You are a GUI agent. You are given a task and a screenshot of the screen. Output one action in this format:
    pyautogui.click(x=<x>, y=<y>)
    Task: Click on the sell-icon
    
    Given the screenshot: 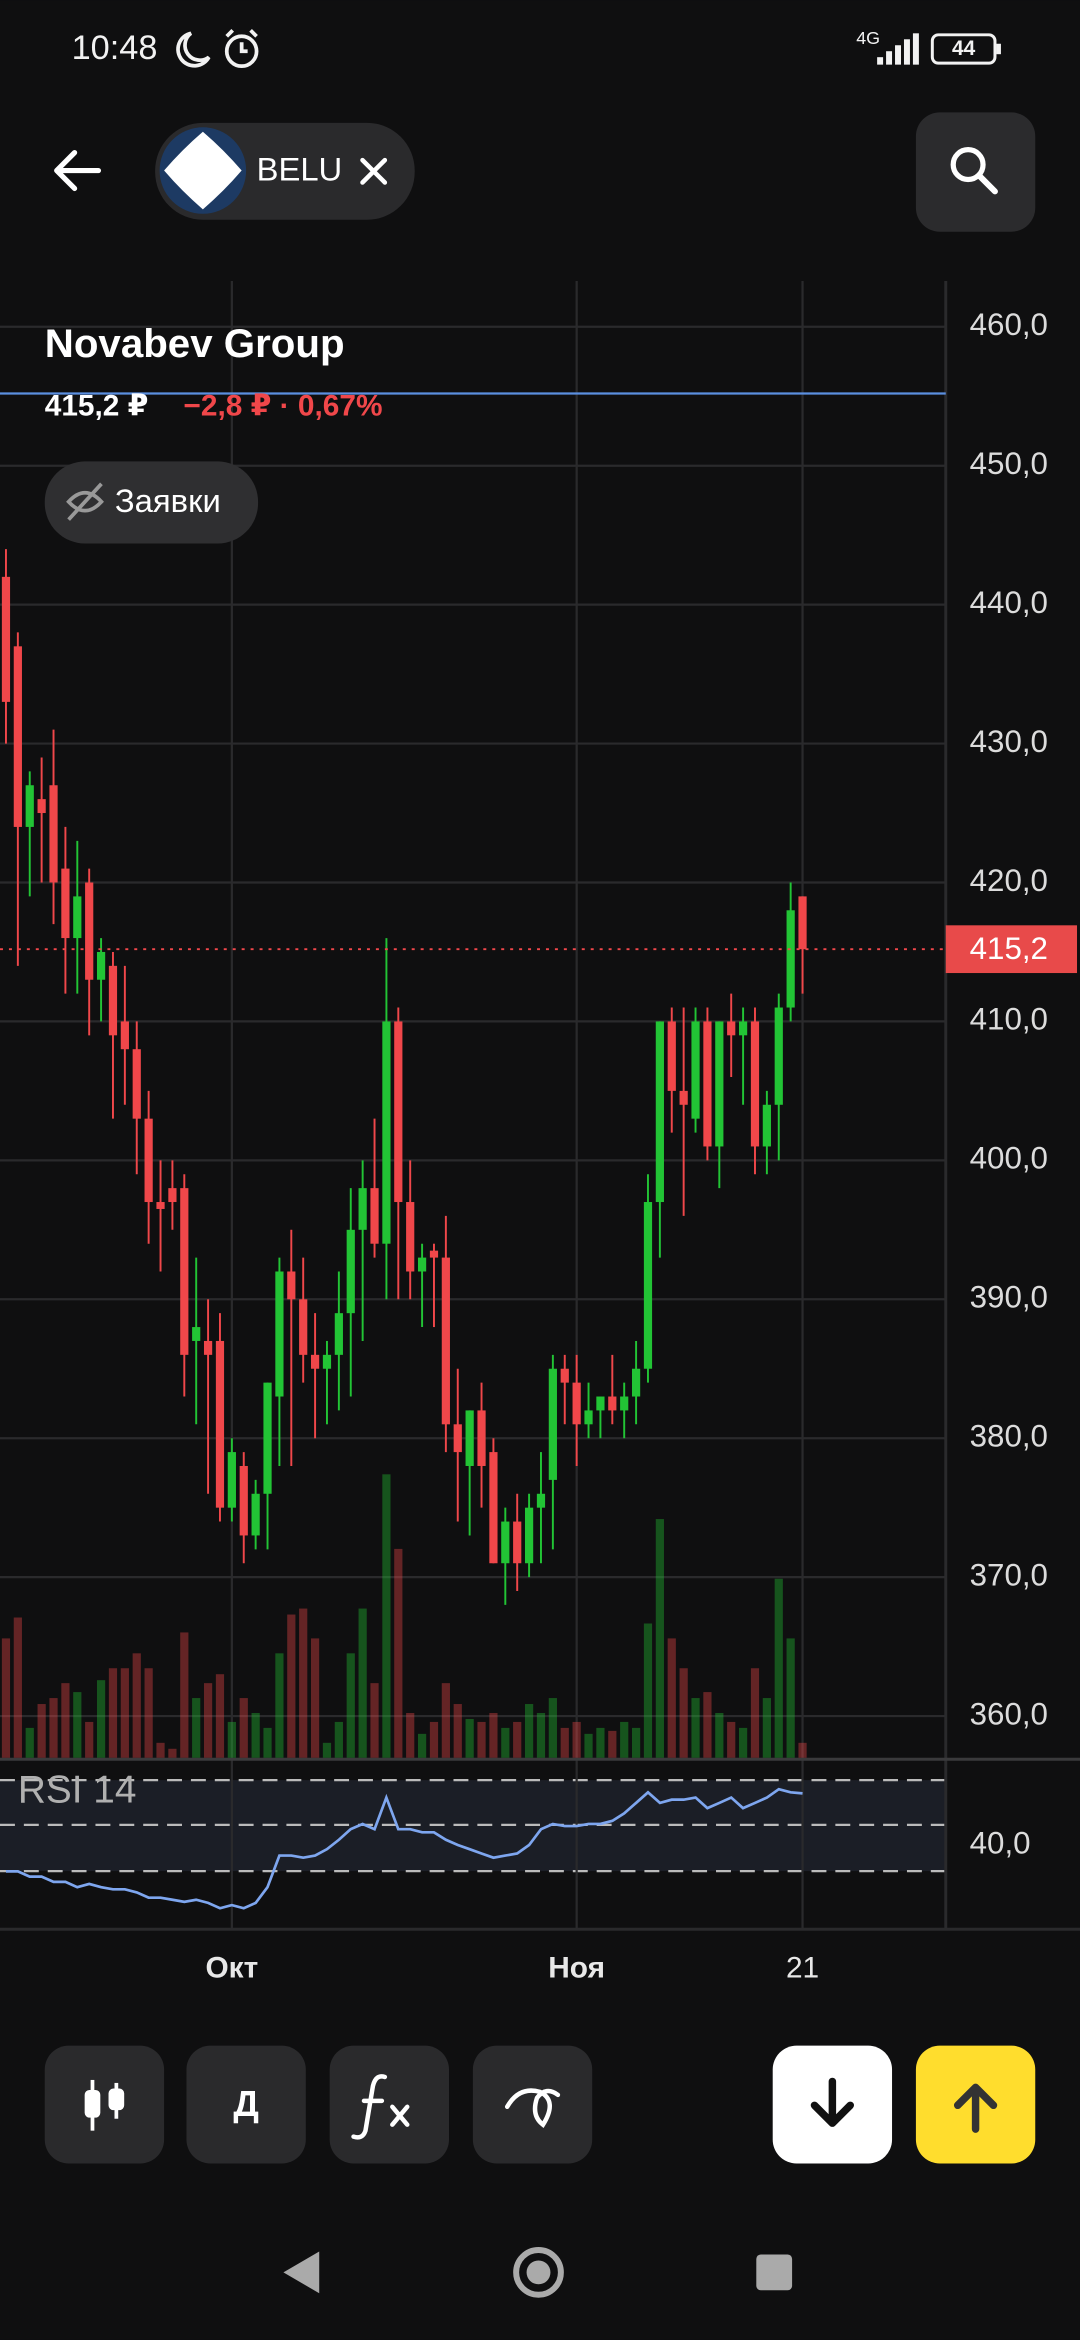 What is the action you would take?
    pyautogui.click(x=832, y=2102)
    